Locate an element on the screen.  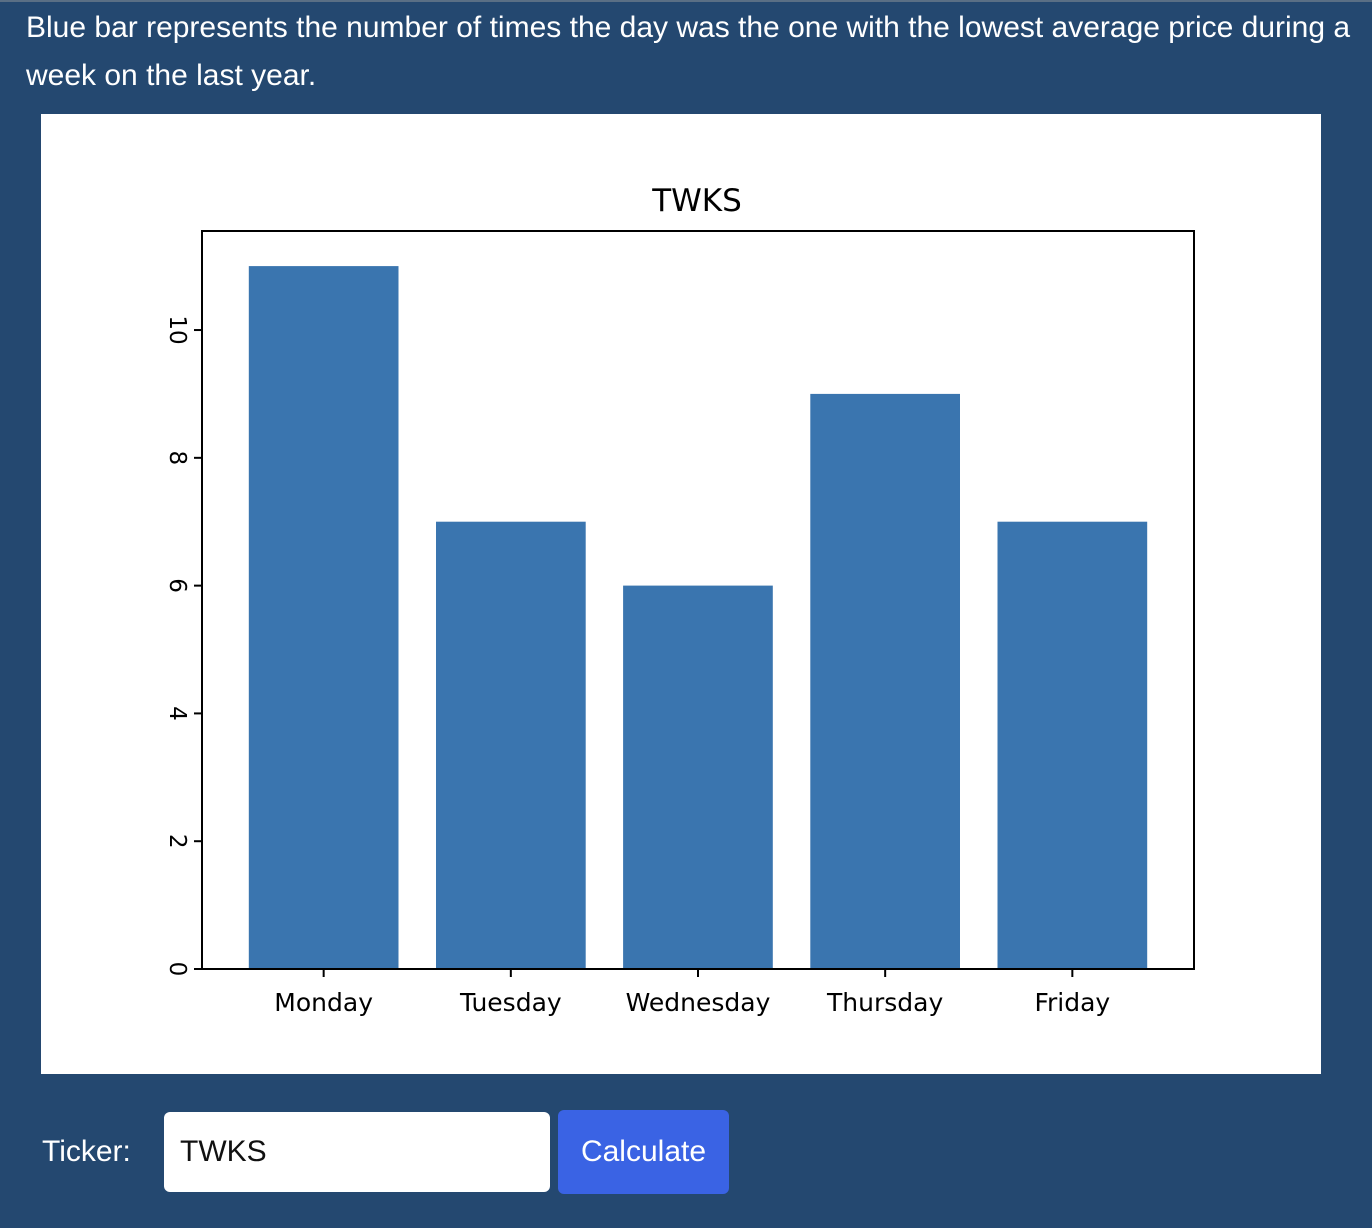
y-tick-label-0: 0 is located at coordinates (177, 969).